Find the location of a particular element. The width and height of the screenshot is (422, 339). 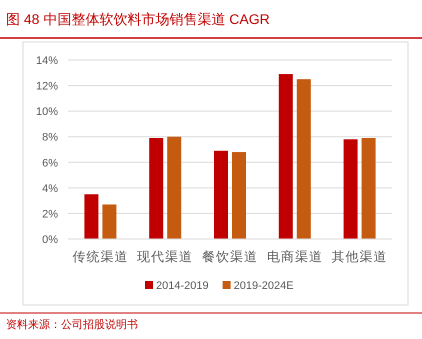

x-tick-label: 餐饮渠道 is located at coordinates (230, 256).